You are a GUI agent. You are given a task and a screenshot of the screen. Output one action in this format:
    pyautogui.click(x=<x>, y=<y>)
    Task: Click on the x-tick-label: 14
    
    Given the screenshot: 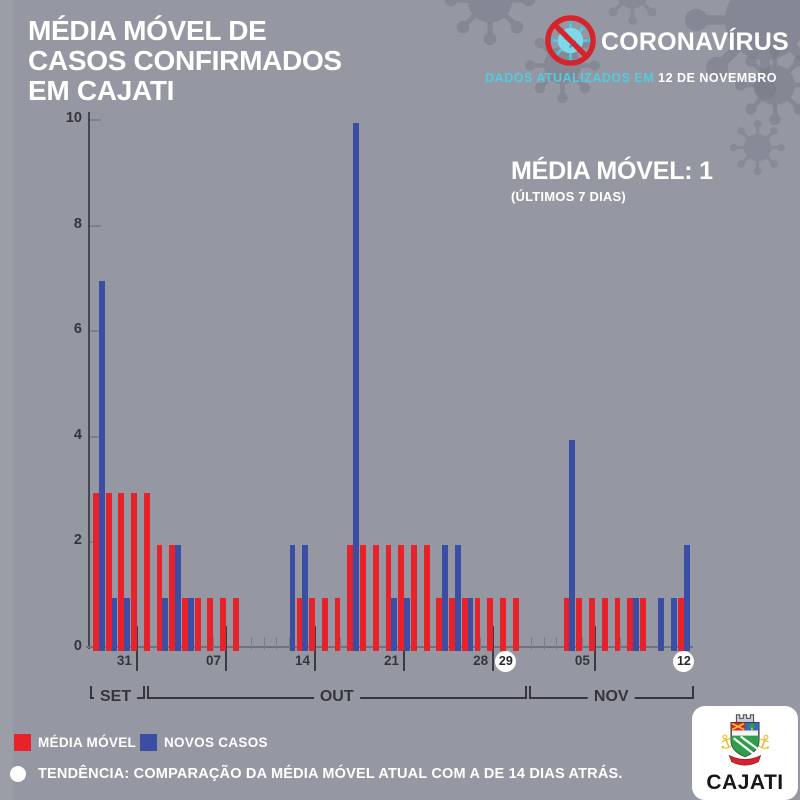 What is the action you would take?
    pyautogui.click(x=303, y=660)
    